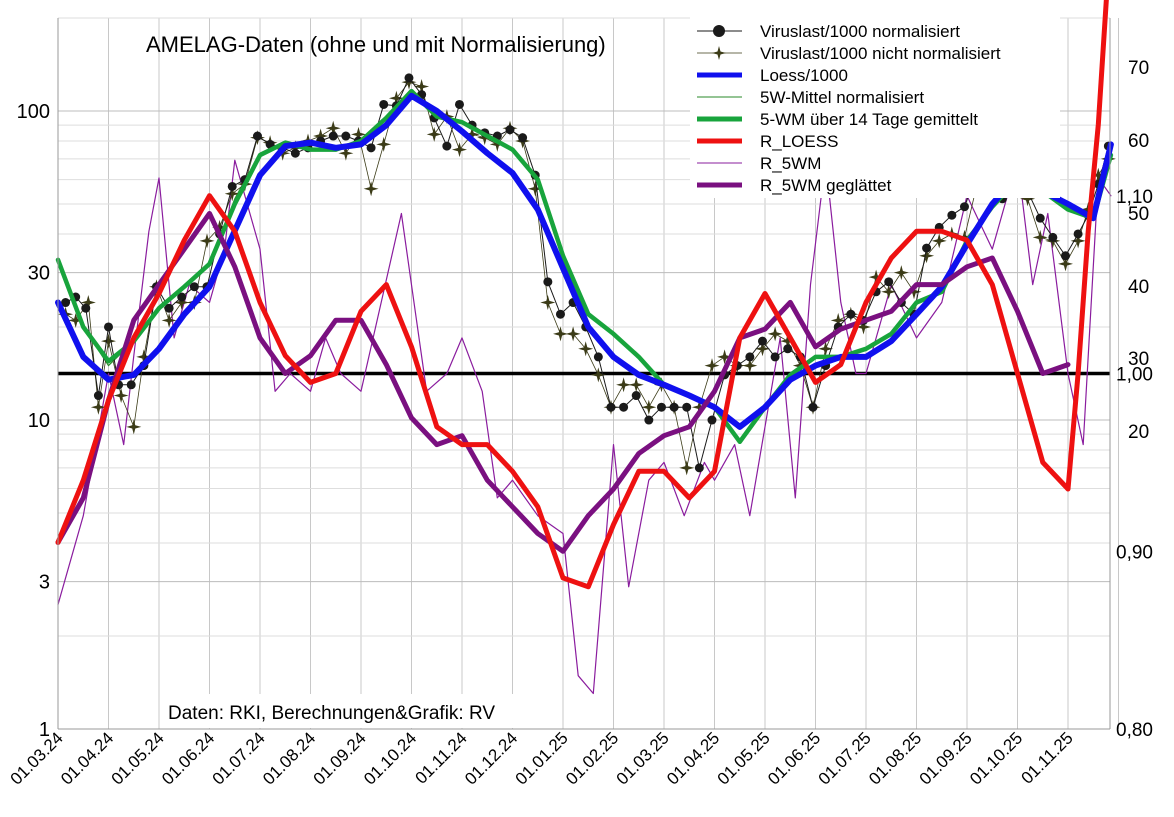  What do you see at coordinates (719, 31) in the screenshot?
I see `legend-dot-marker` at bounding box center [719, 31].